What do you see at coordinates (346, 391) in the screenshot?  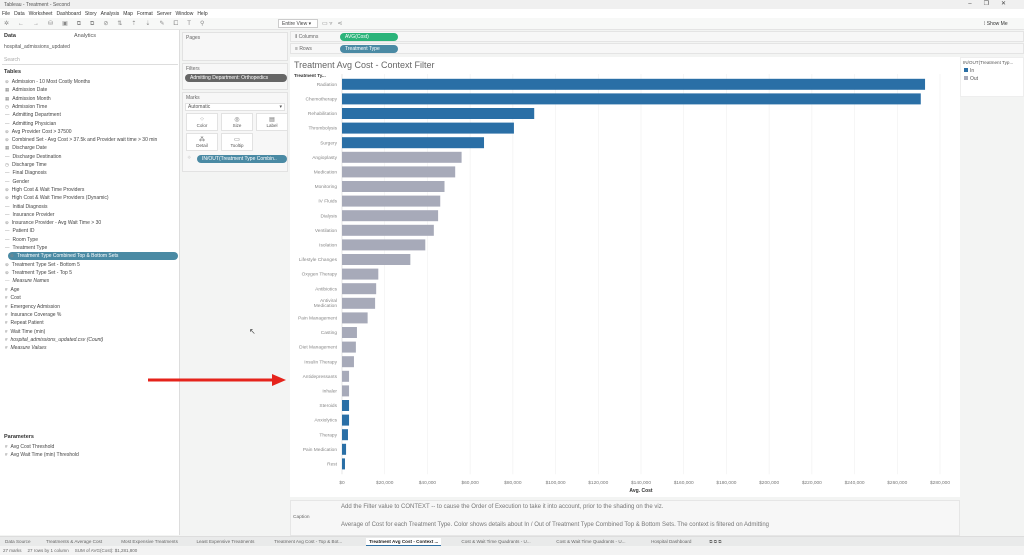 I see `bar-inhaler` at bounding box center [346, 391].